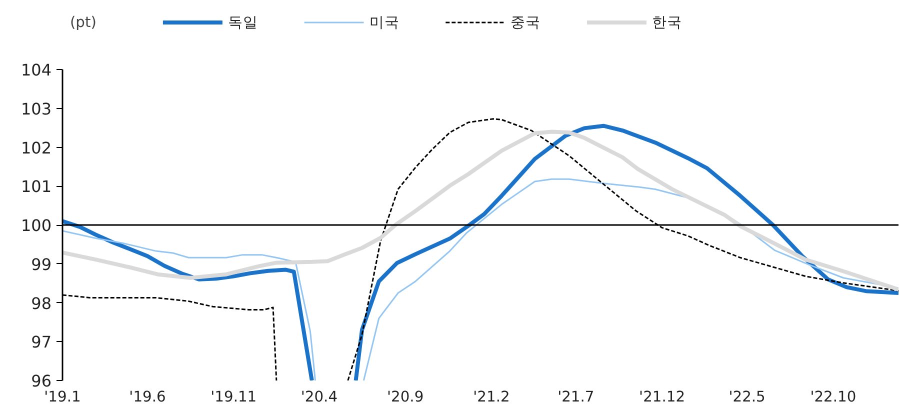  Describe the element at coordinates (833, 397) in the screenshot. I see `x-tick-label: '22.10` at that location.